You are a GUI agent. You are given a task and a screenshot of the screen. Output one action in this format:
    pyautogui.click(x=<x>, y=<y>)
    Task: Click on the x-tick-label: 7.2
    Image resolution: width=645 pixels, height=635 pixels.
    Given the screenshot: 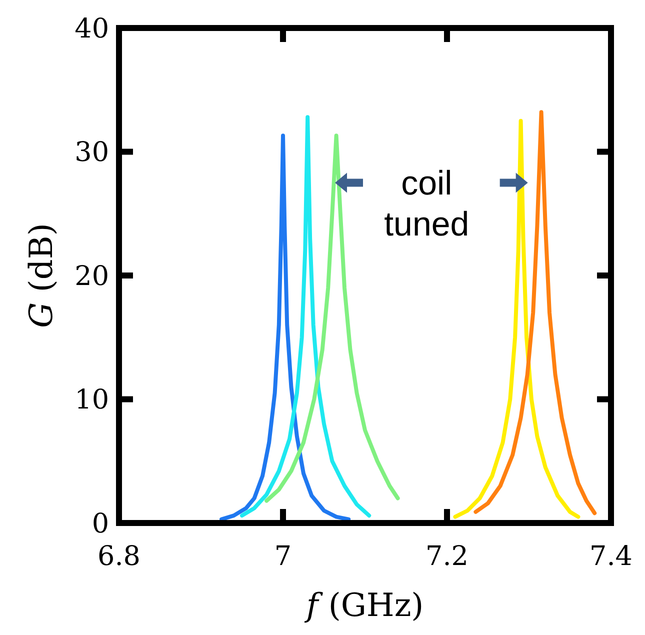 What is the action you would take?
    pyautogui.click(x=447, y=556)
    